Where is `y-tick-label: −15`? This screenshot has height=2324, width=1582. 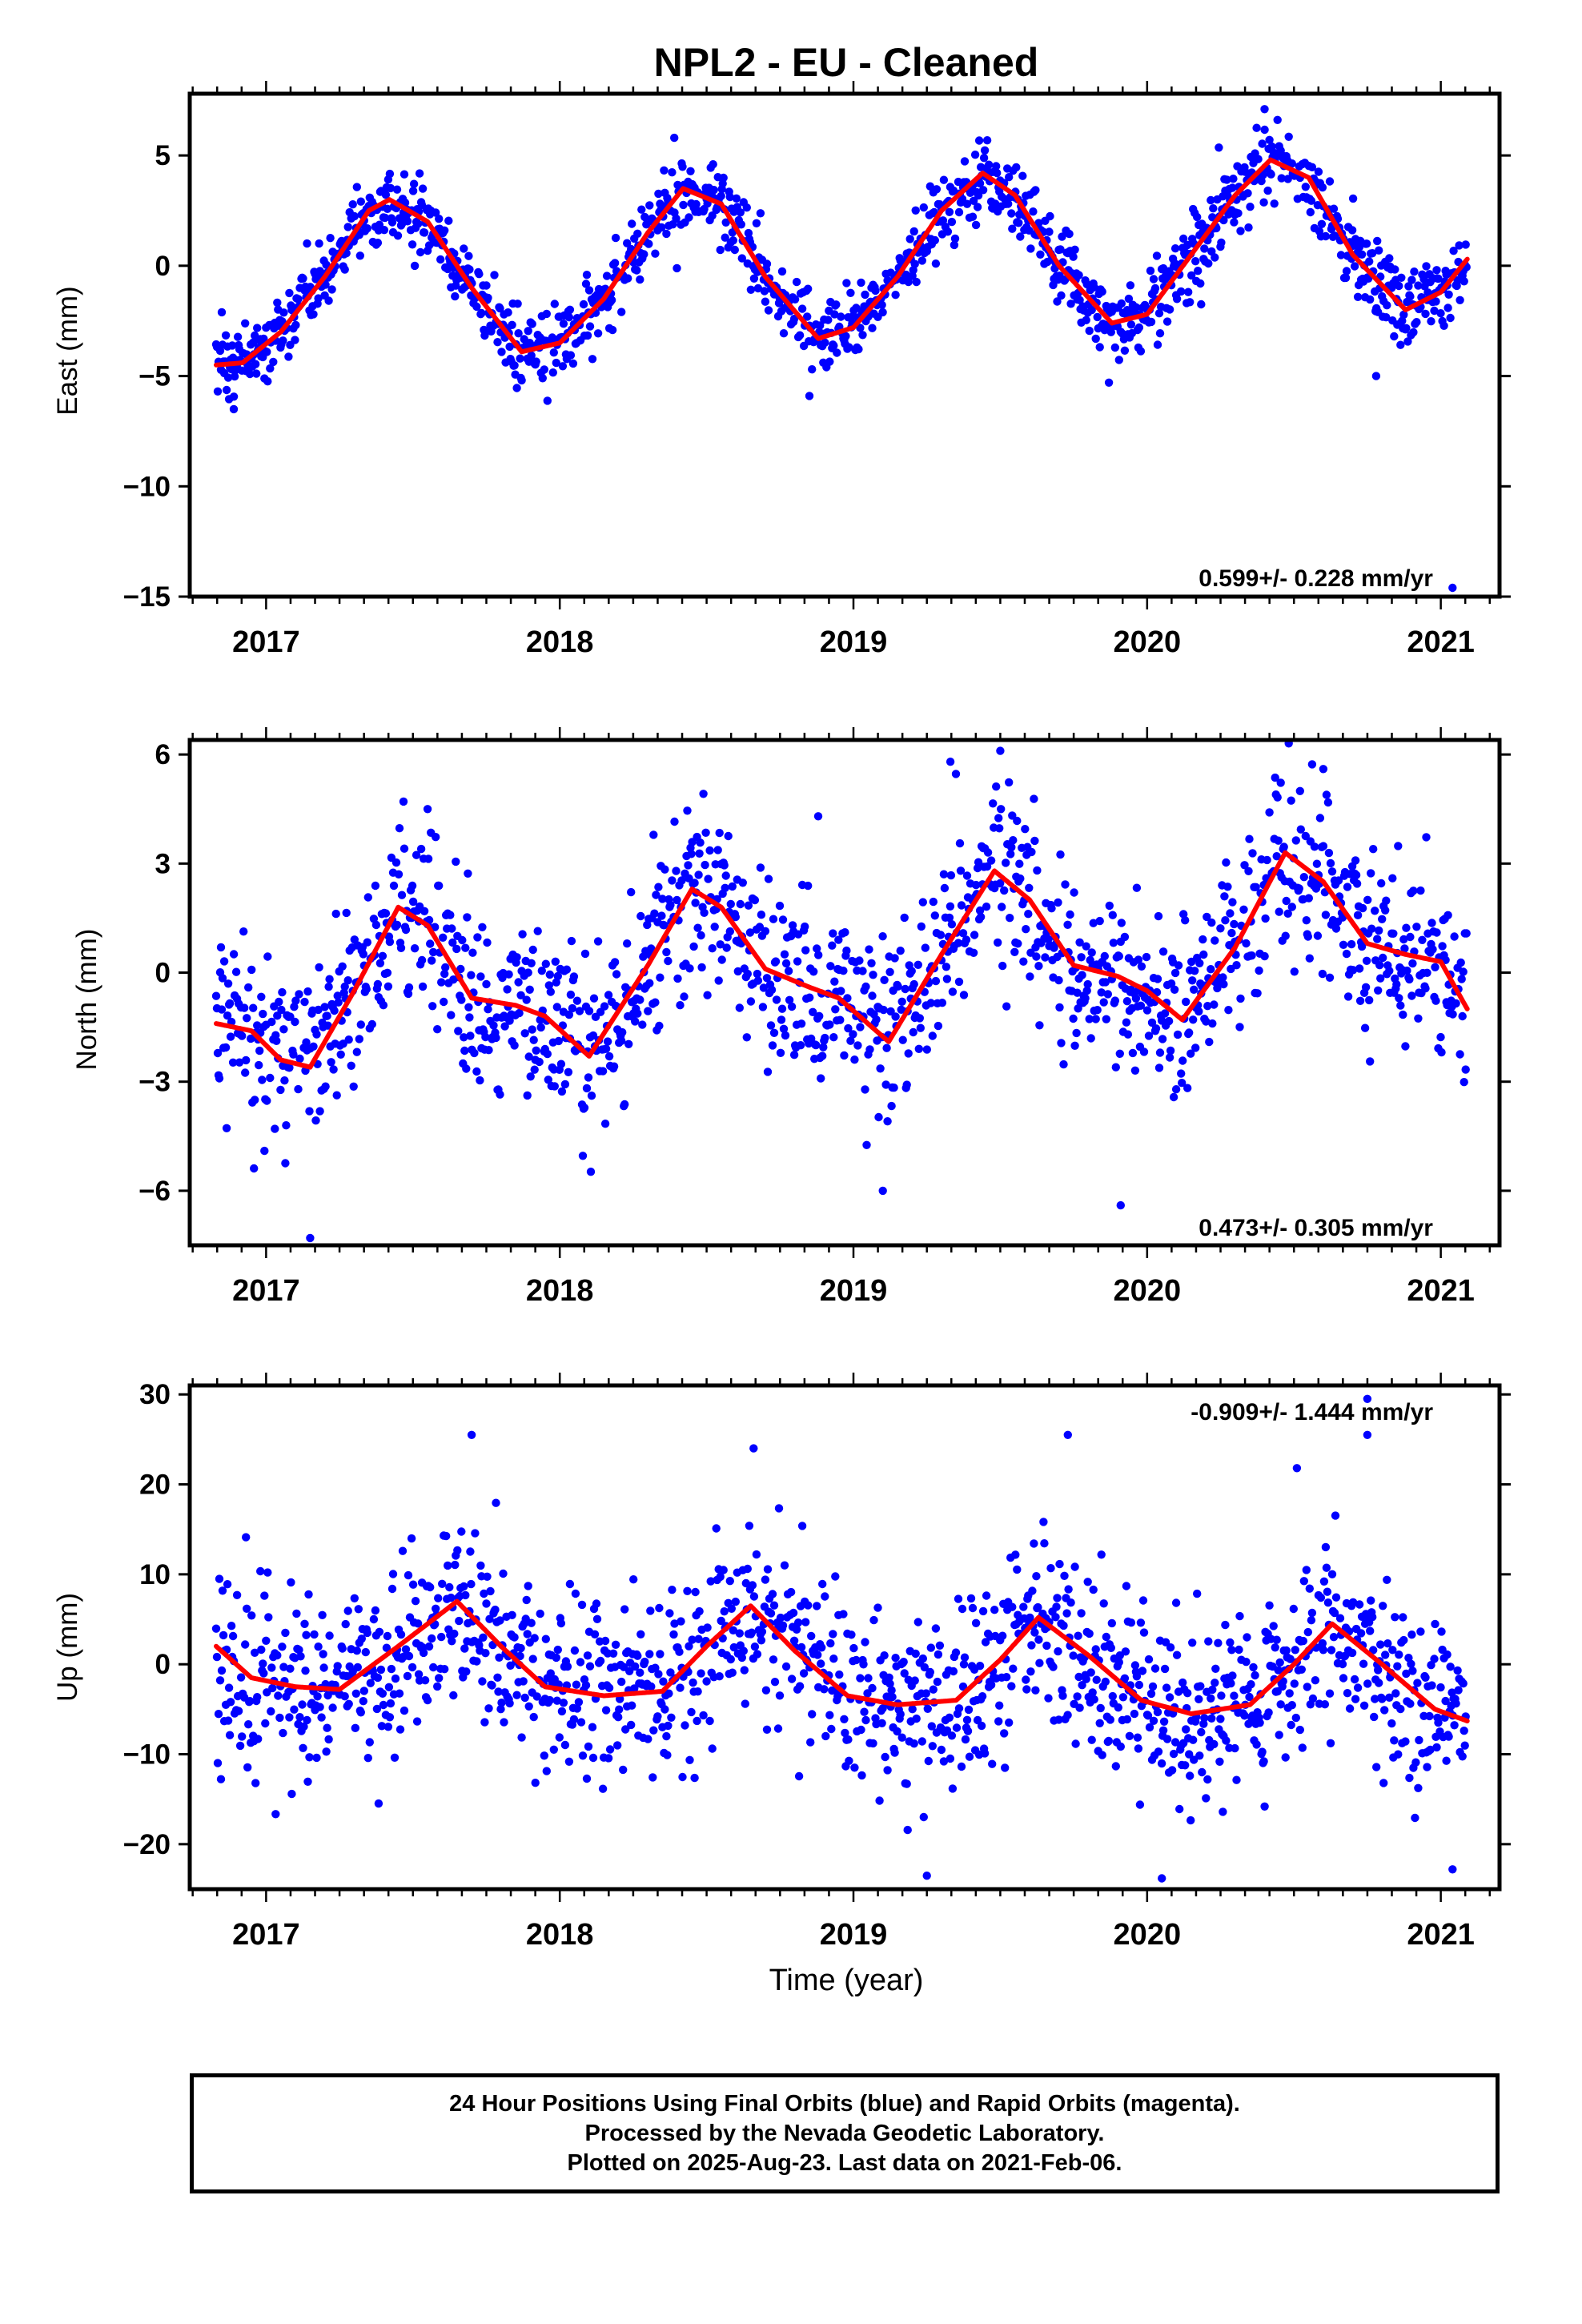 y-tick-label: −15 is located at coordinates (147, 597).